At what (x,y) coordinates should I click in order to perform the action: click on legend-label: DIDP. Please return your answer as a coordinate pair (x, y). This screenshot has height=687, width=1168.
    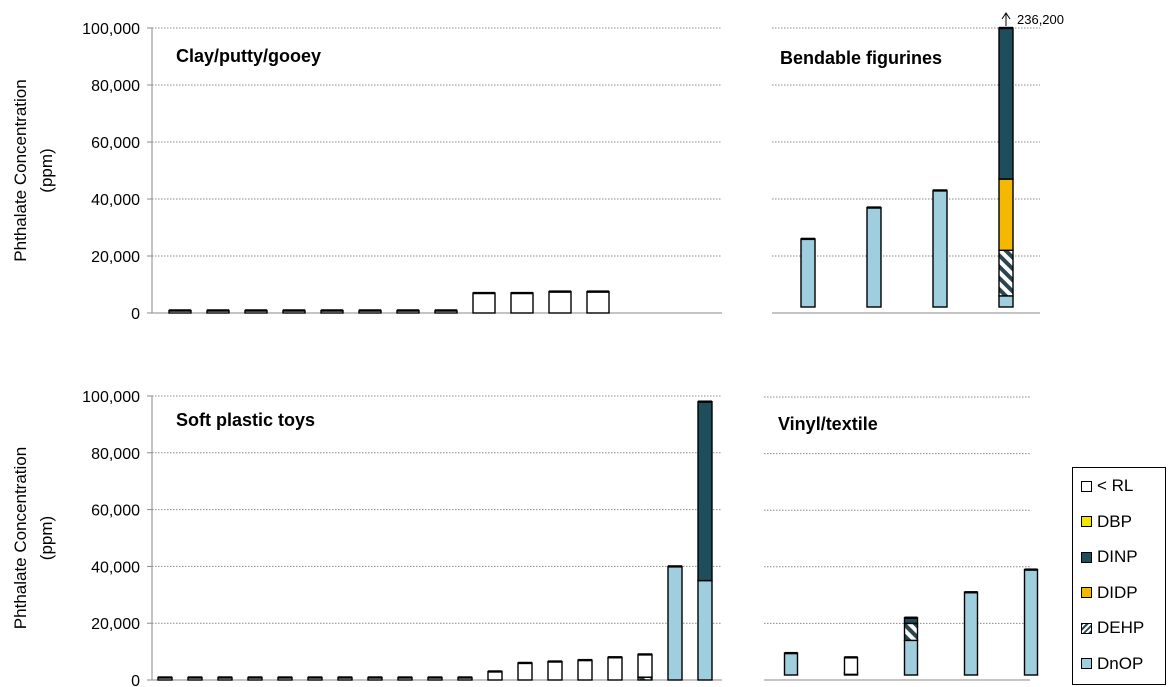
    Looking at the image, I should click on (1117, 592).